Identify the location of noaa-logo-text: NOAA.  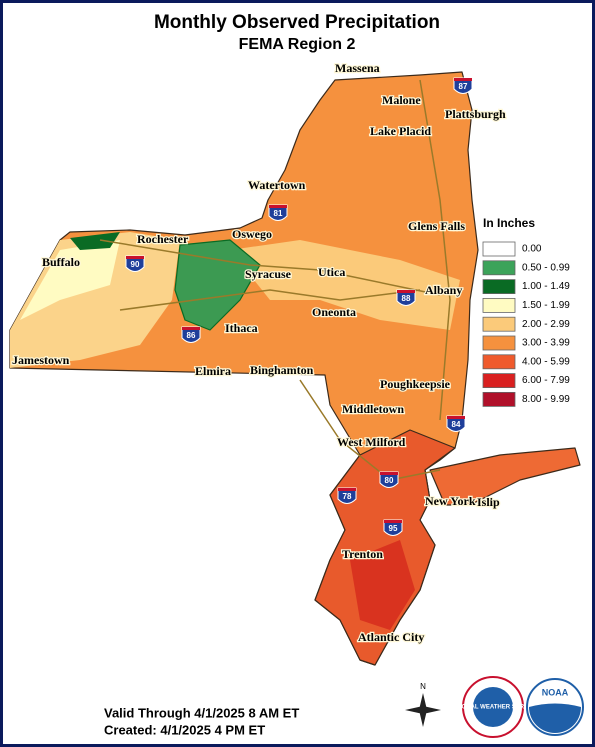
(555, 692).